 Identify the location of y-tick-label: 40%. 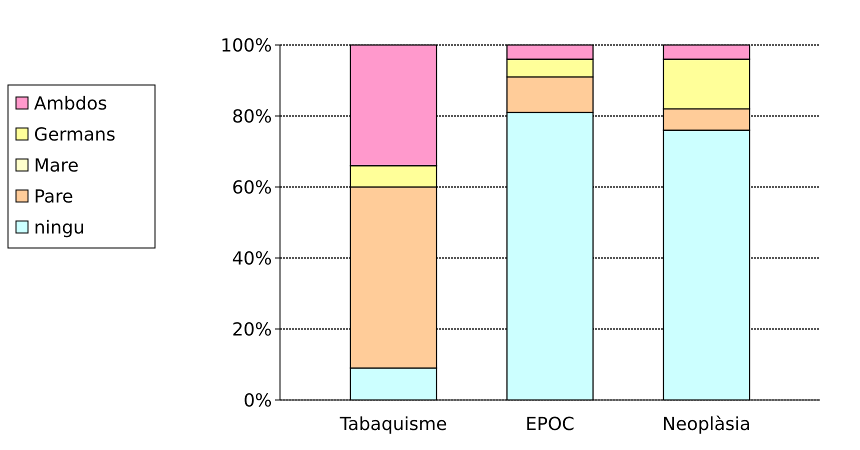
(252, 259).